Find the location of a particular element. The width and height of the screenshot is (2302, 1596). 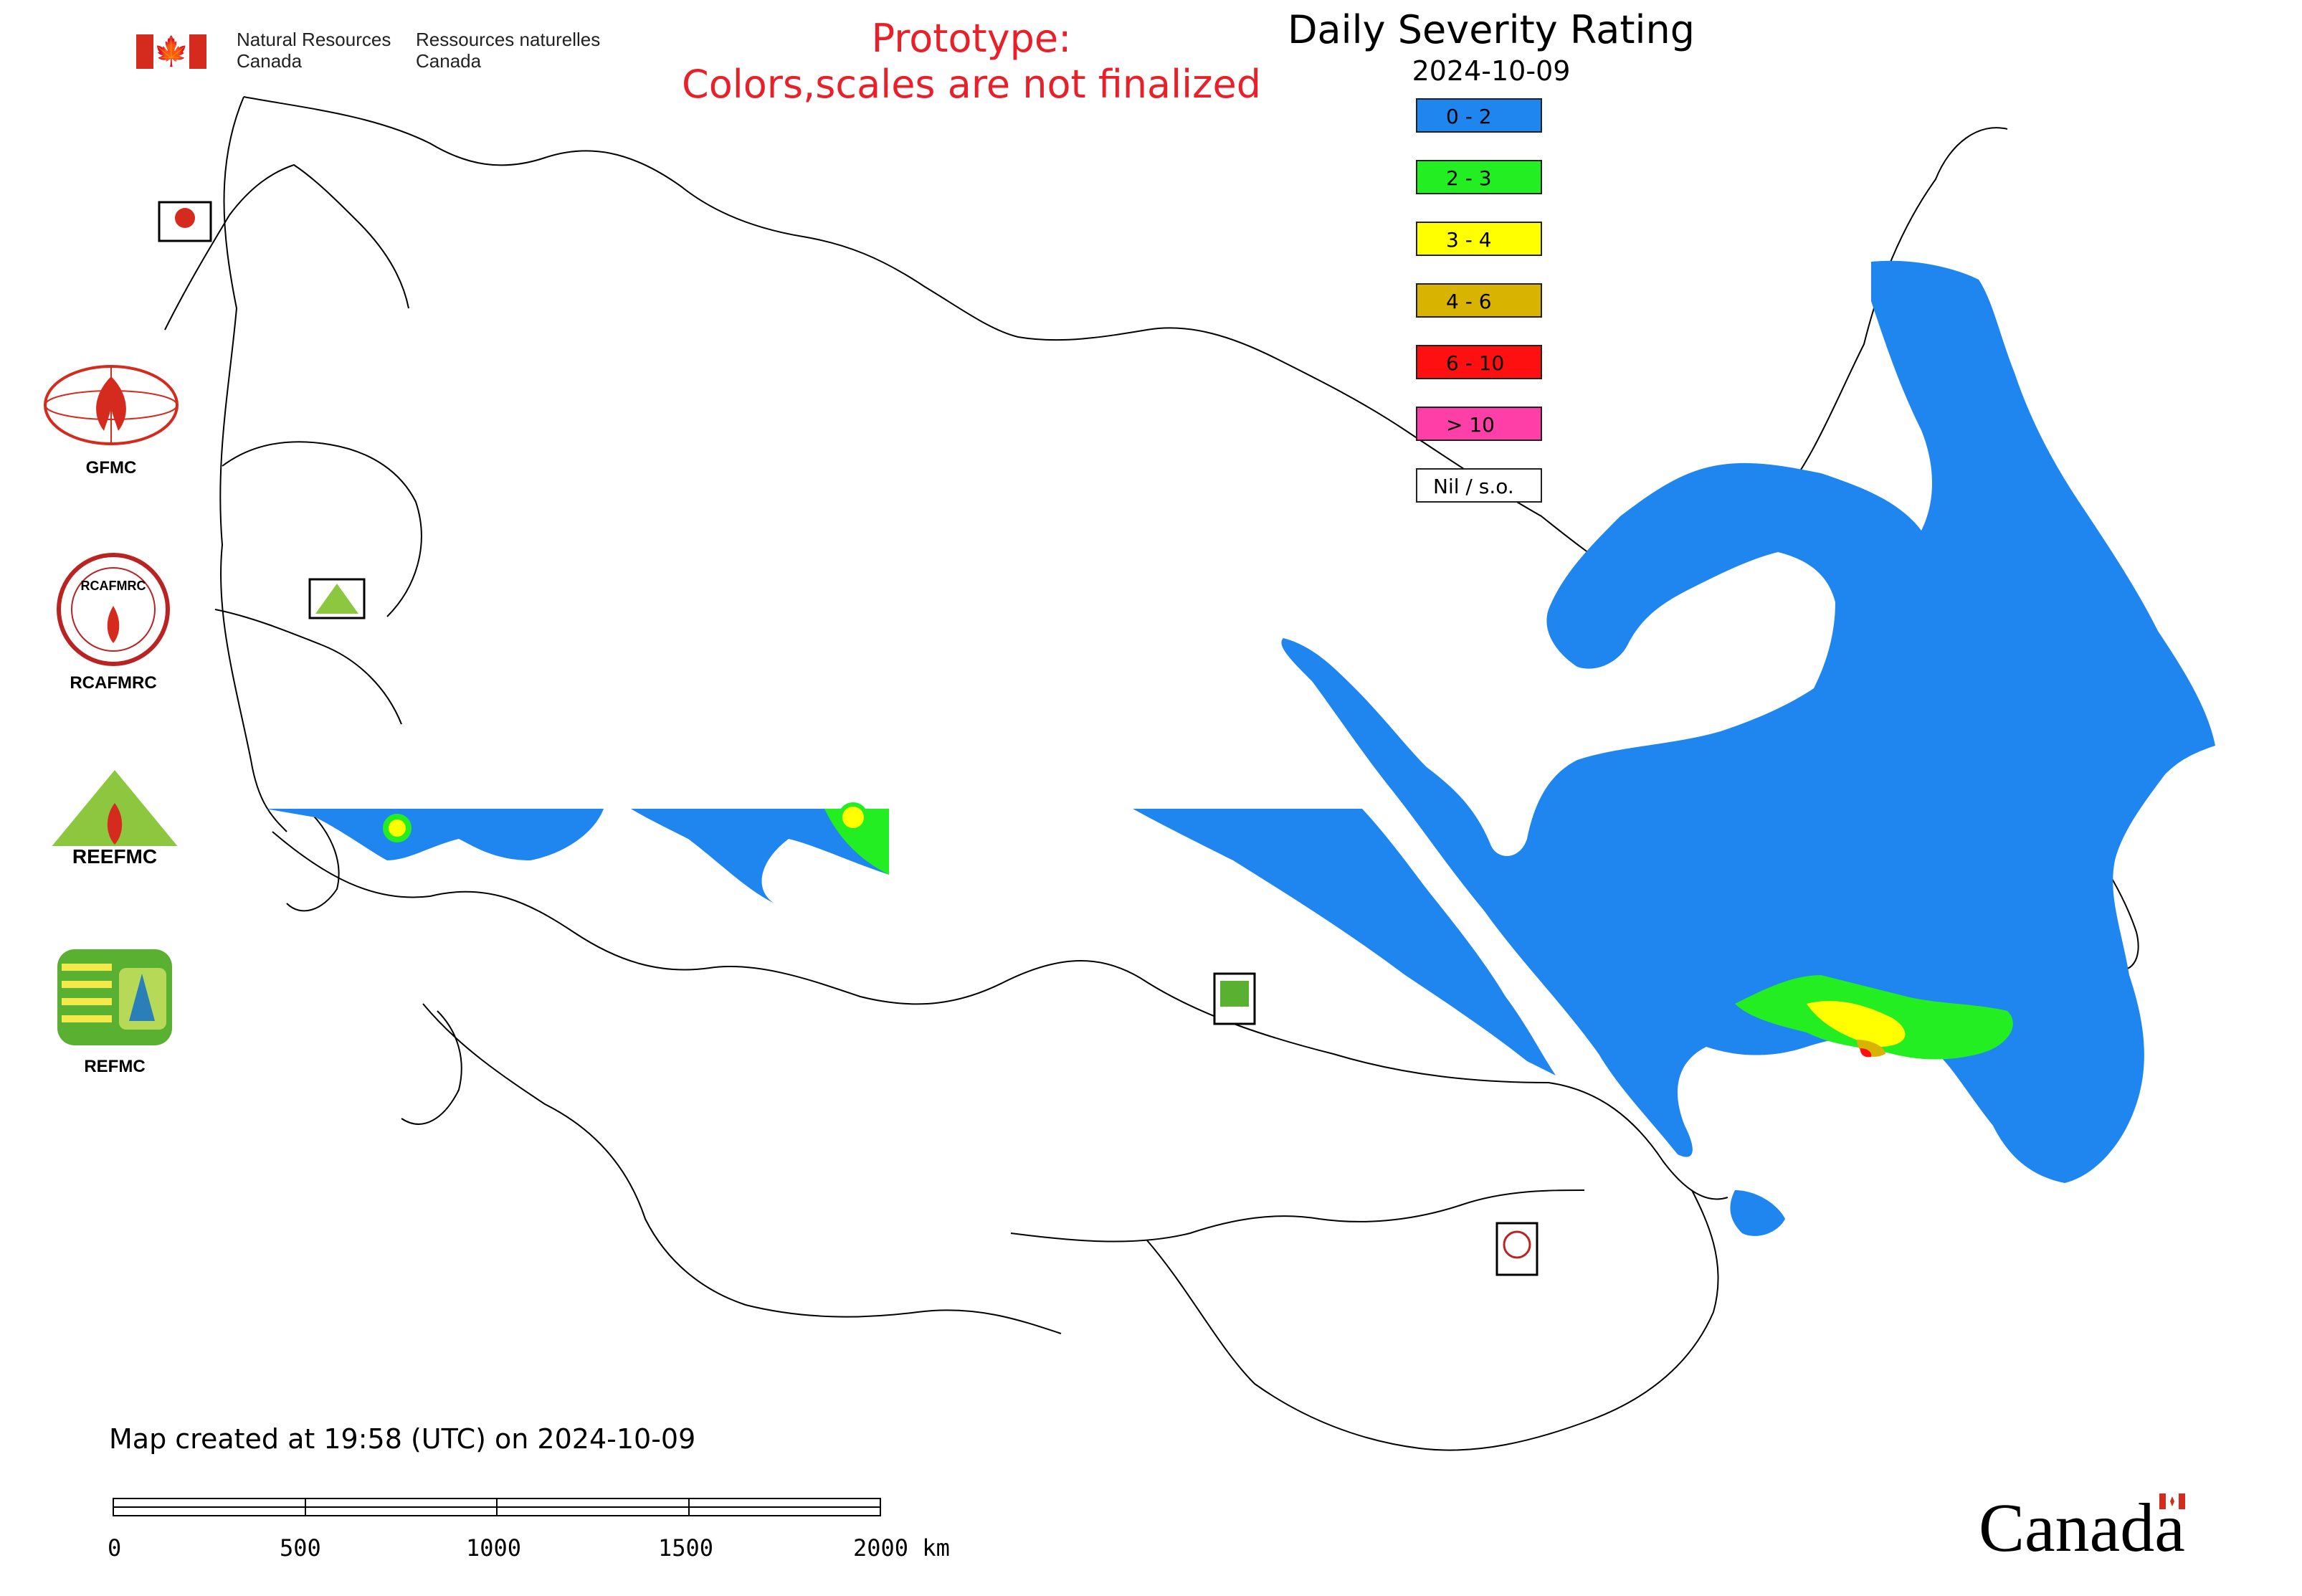

org-name-en: Natural Resources Canada is located at coordinates (314, 50).